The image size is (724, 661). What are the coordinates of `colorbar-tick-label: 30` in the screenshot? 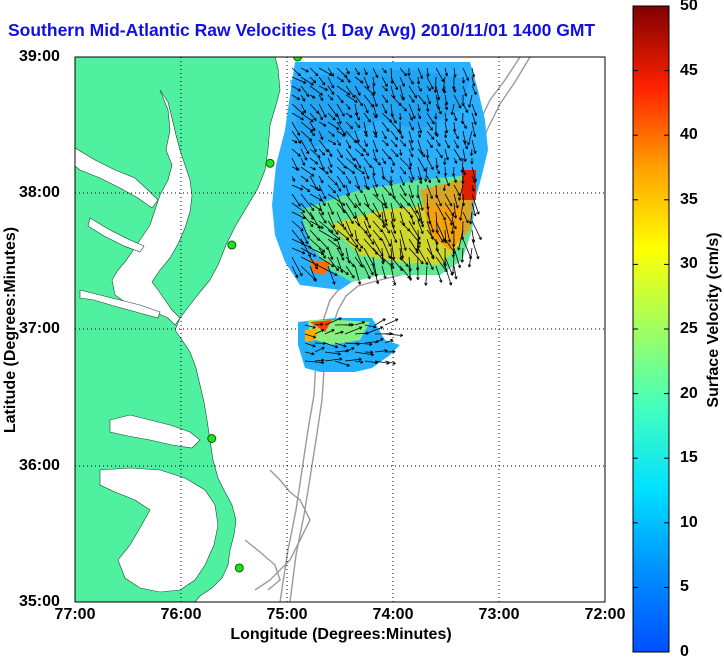 It's located at (689, 264).